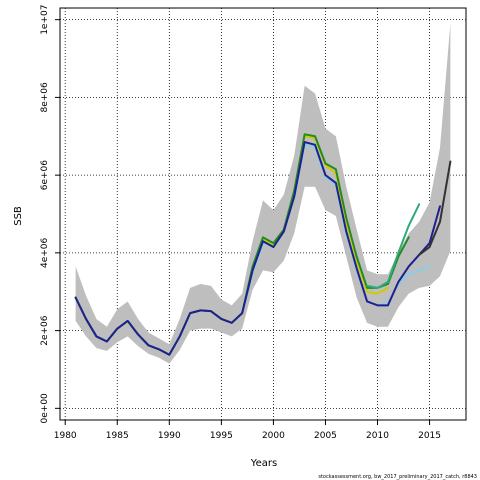  Describe the element at coordinates (45, 175) in the screenshot. I see `y-tick-label: 6e+06` at that location.